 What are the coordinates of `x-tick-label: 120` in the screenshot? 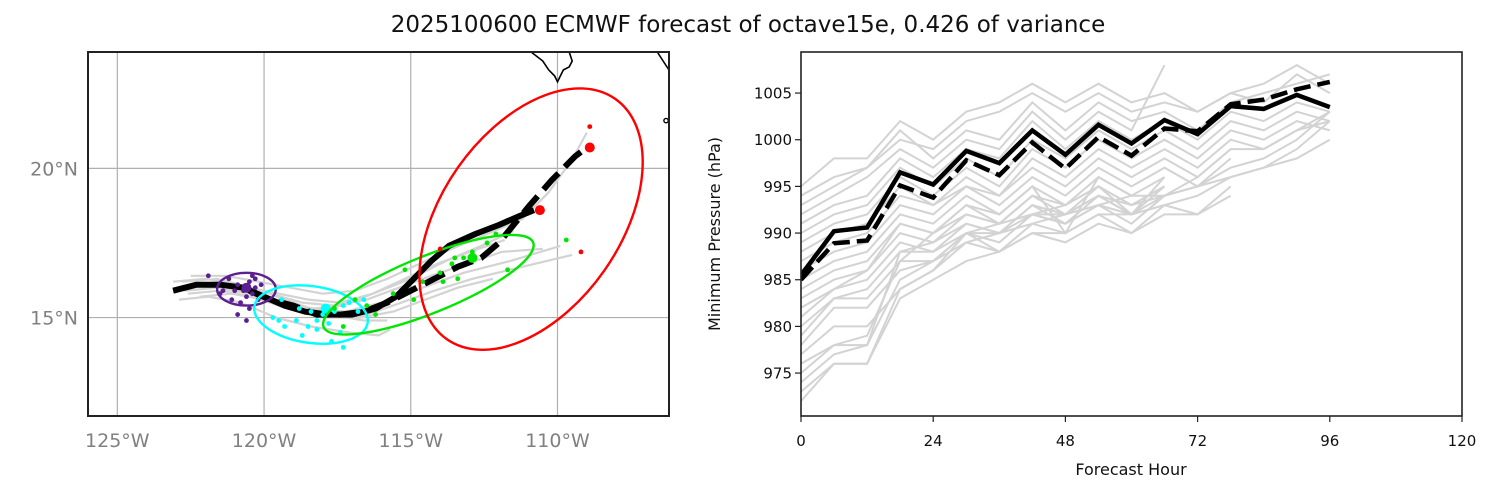 It's located at (1462, 441).